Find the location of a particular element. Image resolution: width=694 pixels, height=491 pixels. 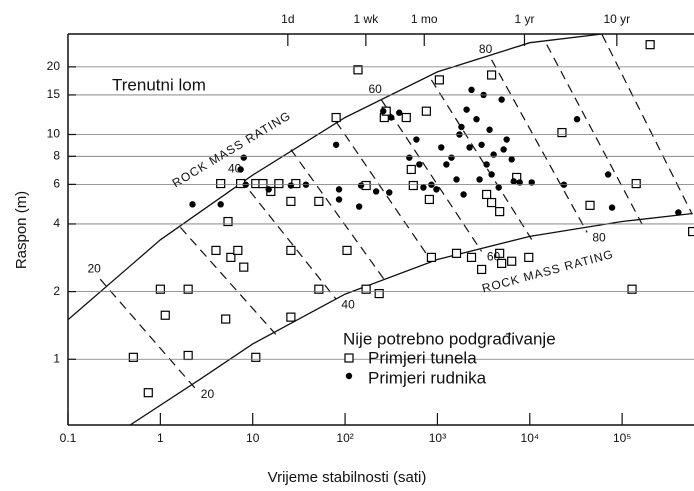

y-tick-label: 8 is located at coordinates (56, 155).